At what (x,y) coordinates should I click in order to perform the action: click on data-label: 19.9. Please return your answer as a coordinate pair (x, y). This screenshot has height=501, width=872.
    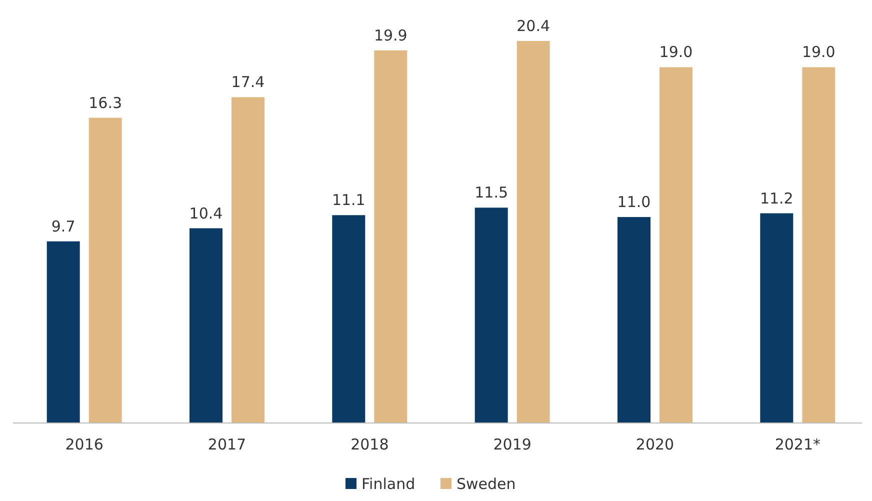
    Looking at the image, I should click on (391, 35).